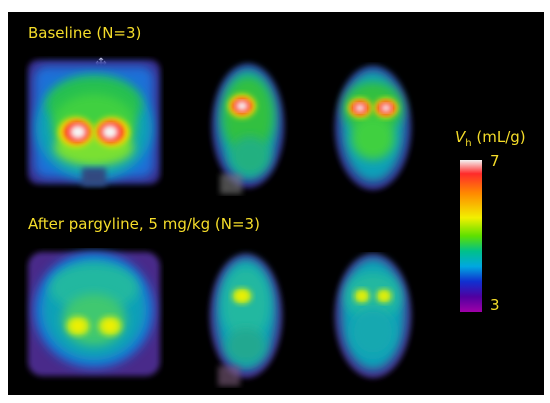 The image size is (550, 403). I want to click on colorbar-title: Vh (mL/g), so click(490, 138).